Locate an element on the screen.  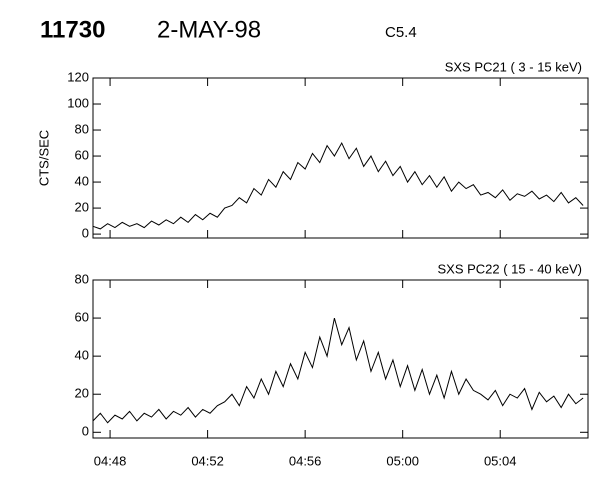
y-tick-label: 100 is located at coordinates (78, 102).